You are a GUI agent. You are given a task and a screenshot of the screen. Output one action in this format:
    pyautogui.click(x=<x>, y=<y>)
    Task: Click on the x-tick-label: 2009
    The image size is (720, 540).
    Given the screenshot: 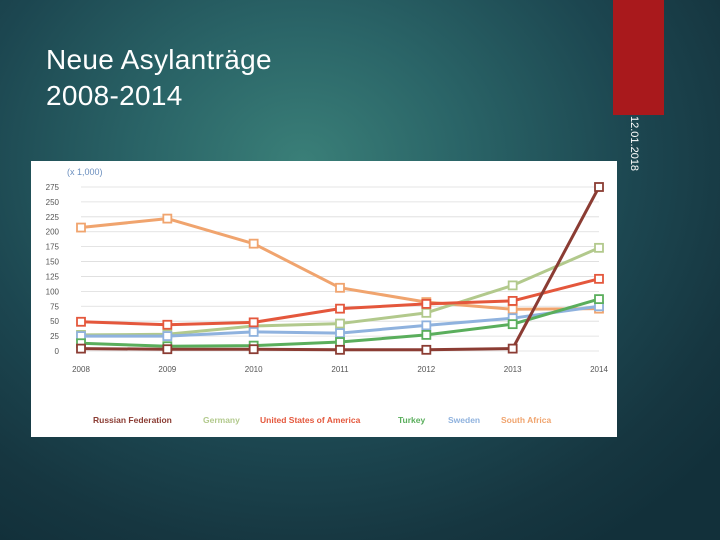 What is the action you would take?
    pyautogui.click(x=167, y=369)
    